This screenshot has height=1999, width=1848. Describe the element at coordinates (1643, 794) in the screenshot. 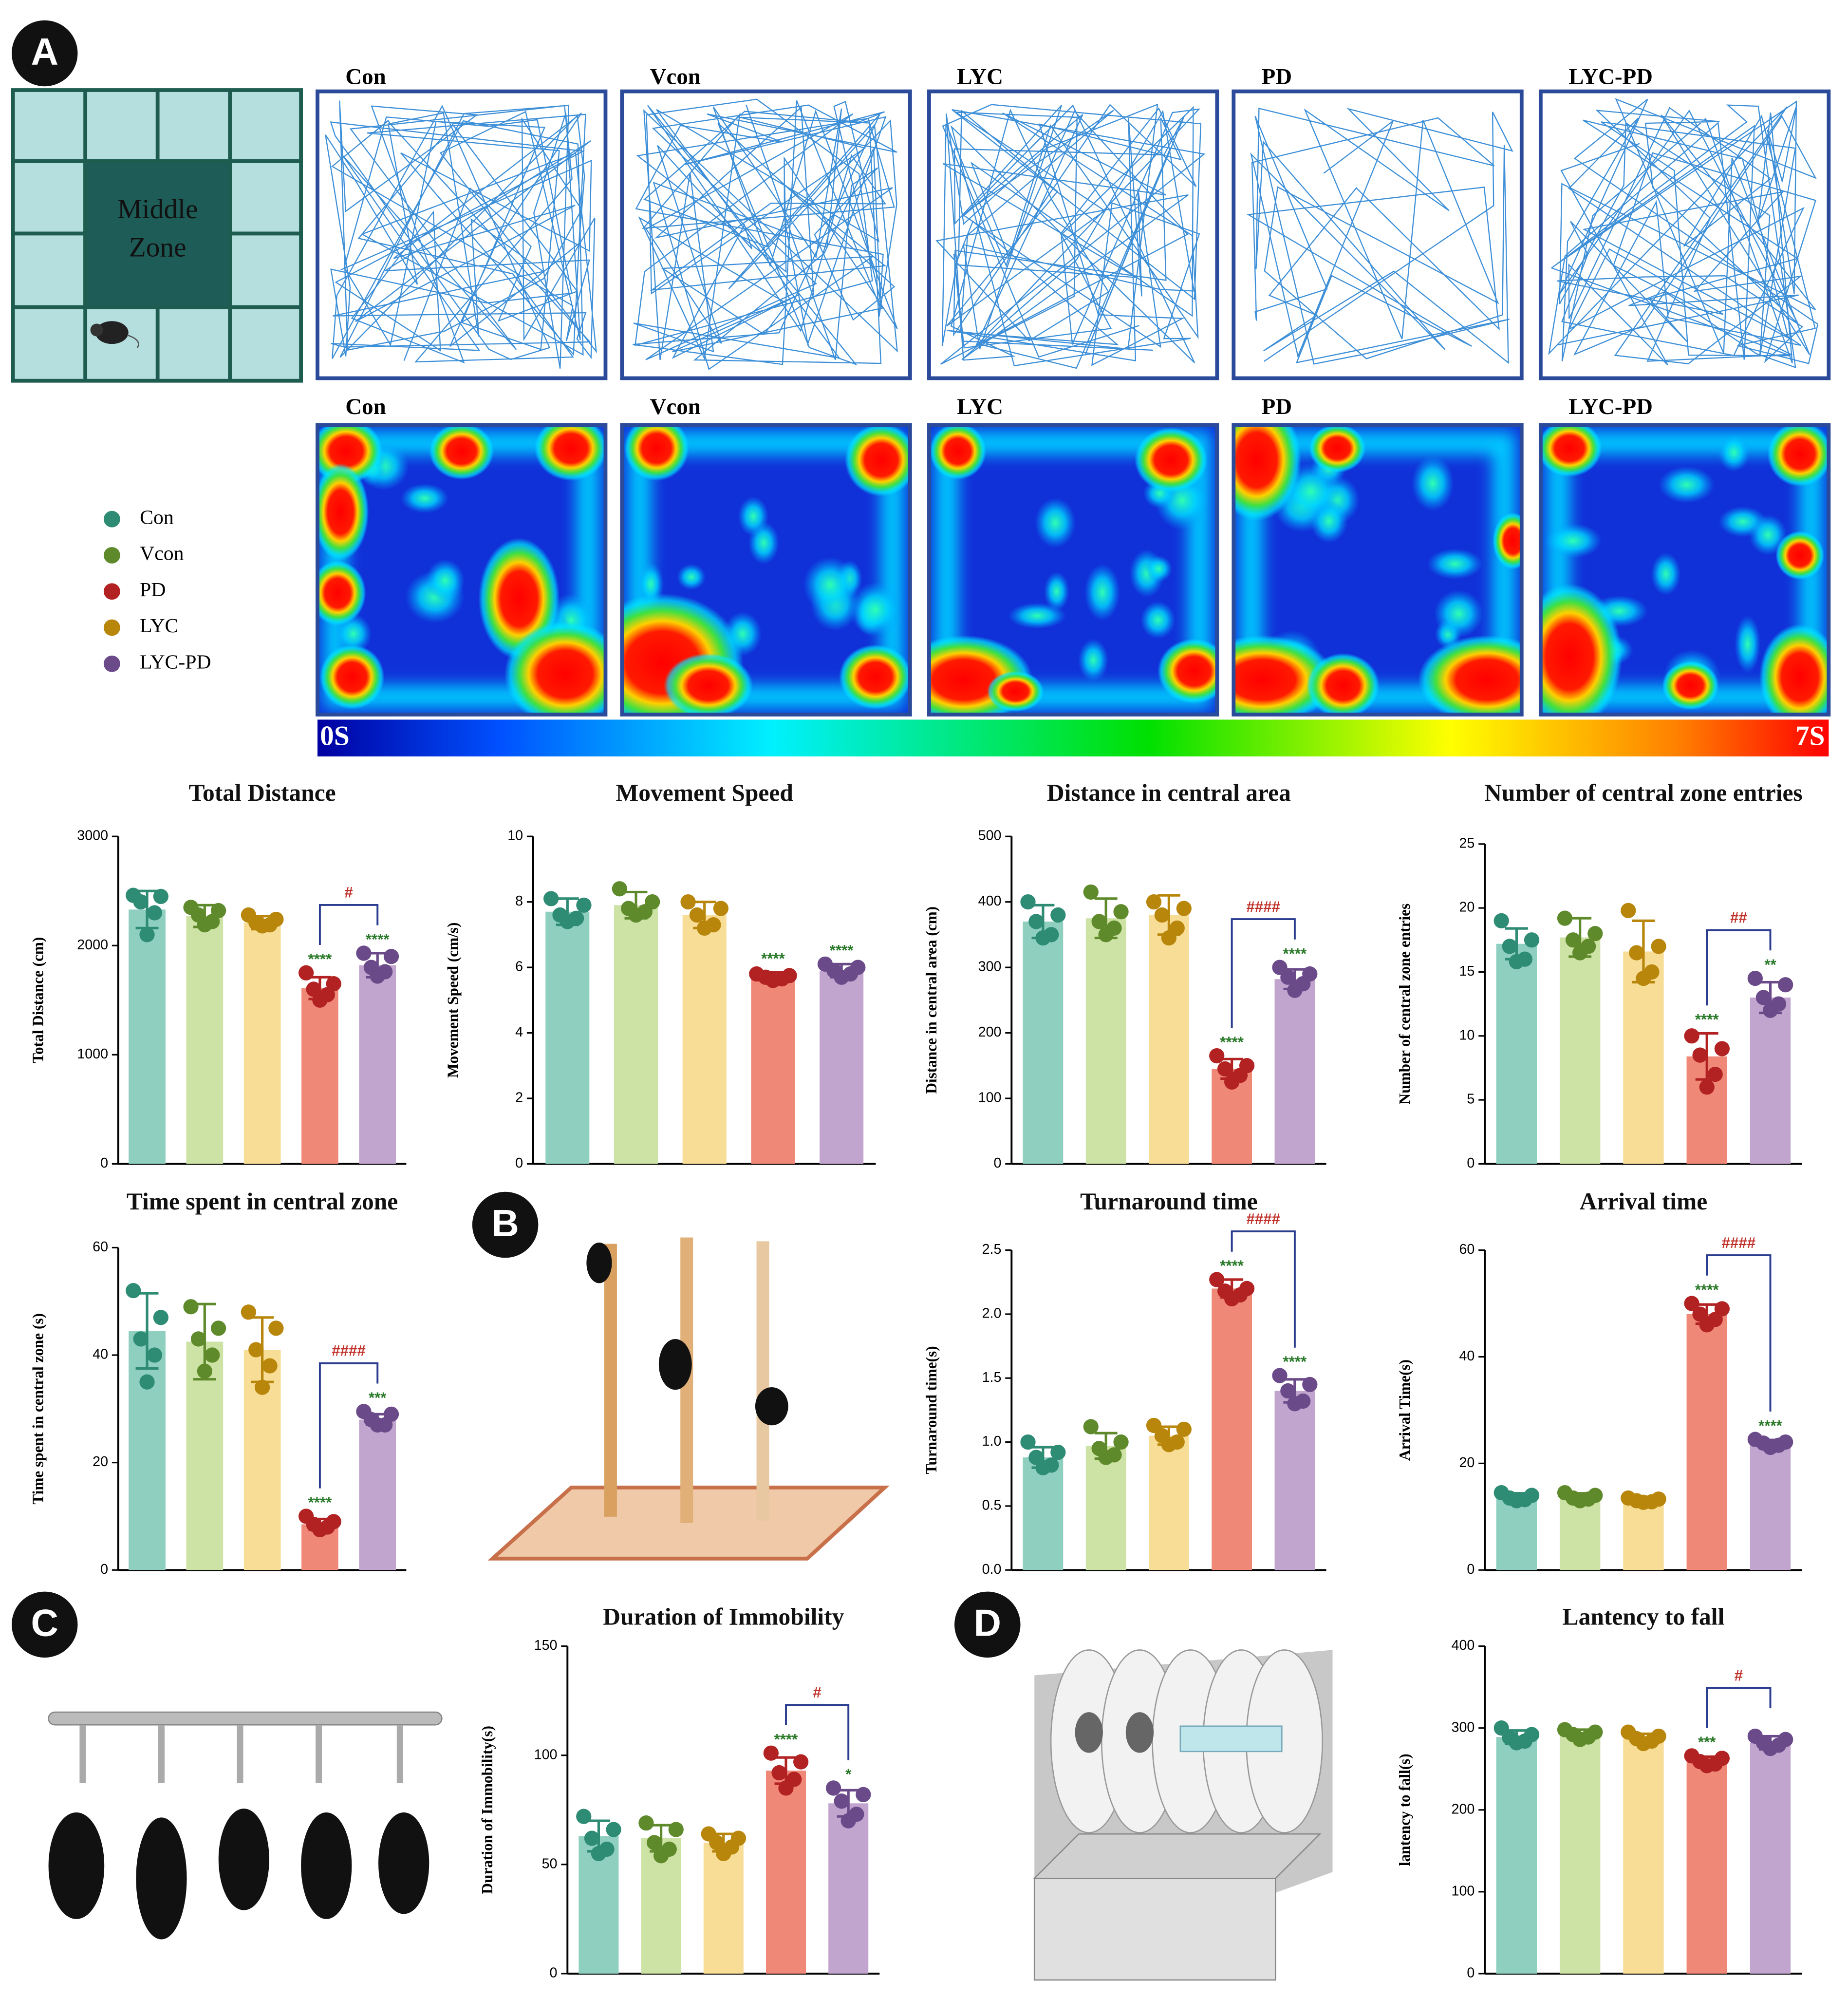

I see `chart-title: Number of central zone entries` at that location.